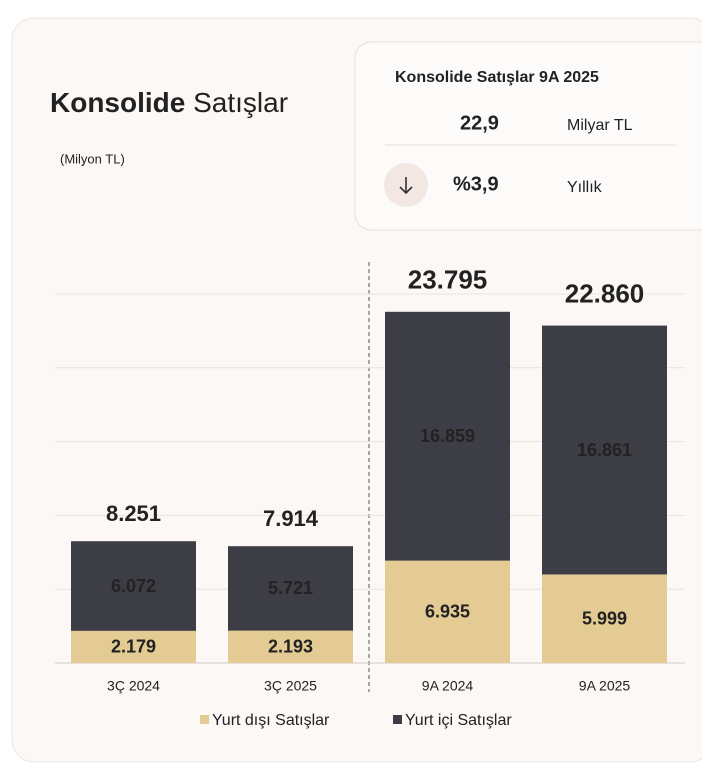 The width and height of the screenshot is (702, 765). What do you see at coordinates (479, 123) in the screenshot?
I see `info-value: 22,9` at bounding box center [479, 123].